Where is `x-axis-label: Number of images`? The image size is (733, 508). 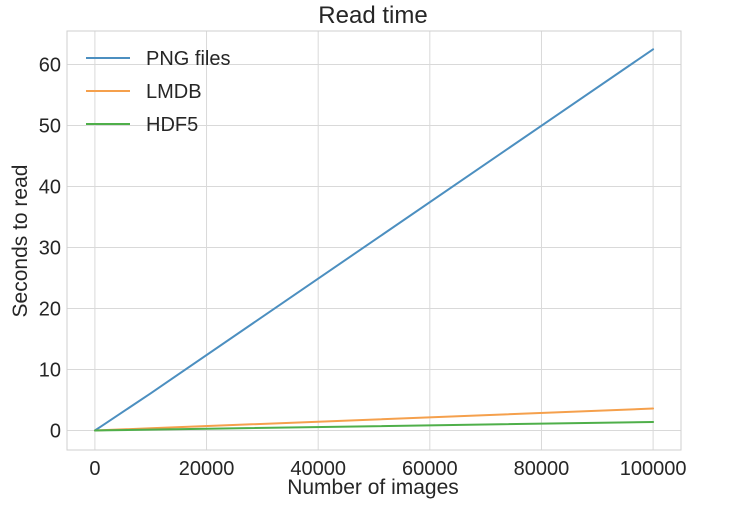 x-axis-label: Number of images is located at coordinates (373, 487).